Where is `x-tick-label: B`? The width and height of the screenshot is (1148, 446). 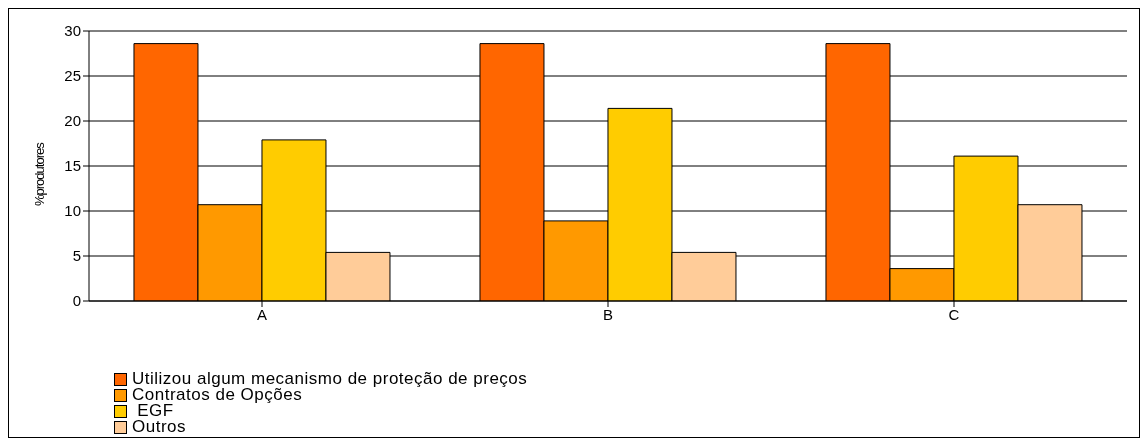
x-tick-label: B is located at coordinates (608, 314).